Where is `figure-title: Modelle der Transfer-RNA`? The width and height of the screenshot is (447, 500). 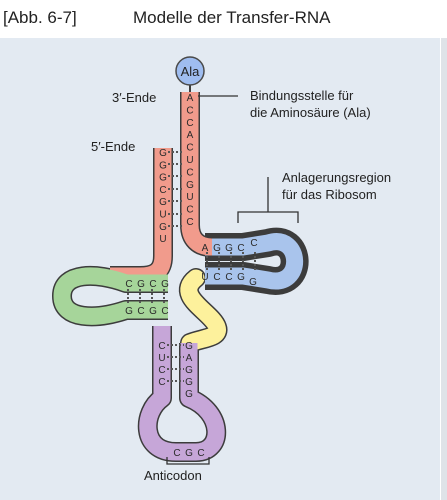 figure-title: Modelle der Transfer-RNA is located at coordinates (232, 17).